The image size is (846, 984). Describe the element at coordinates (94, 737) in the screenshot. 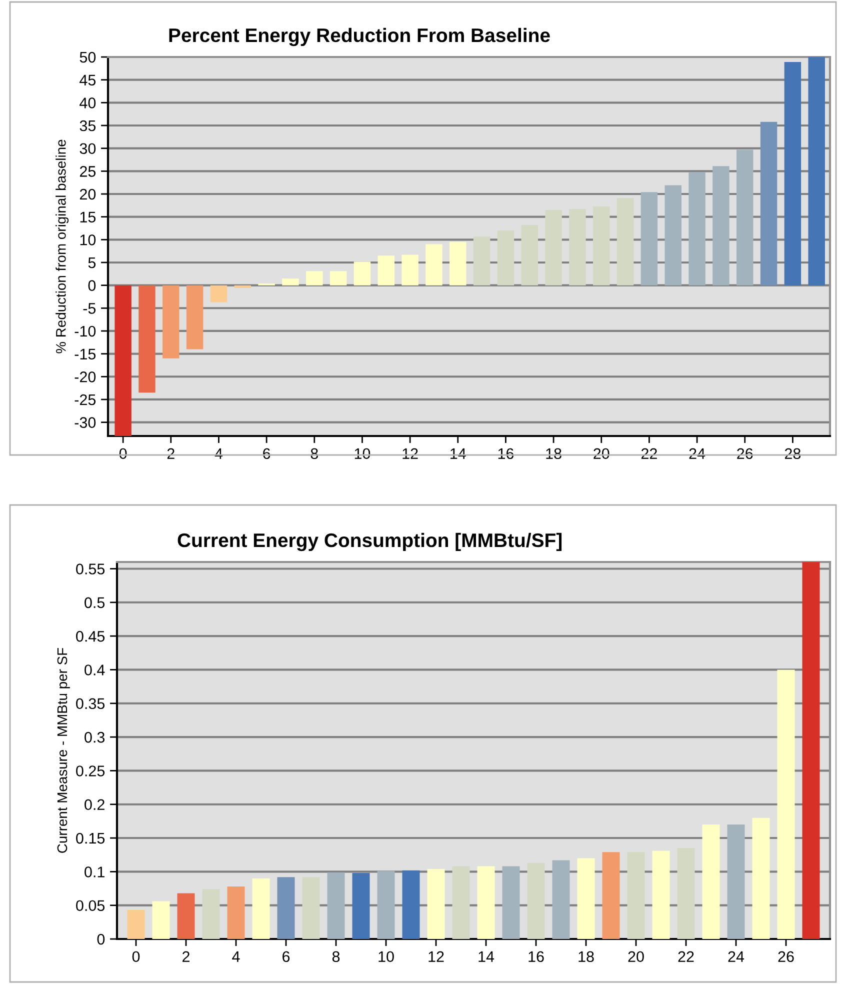

I see `y-tick-label: 0.3` at that location.